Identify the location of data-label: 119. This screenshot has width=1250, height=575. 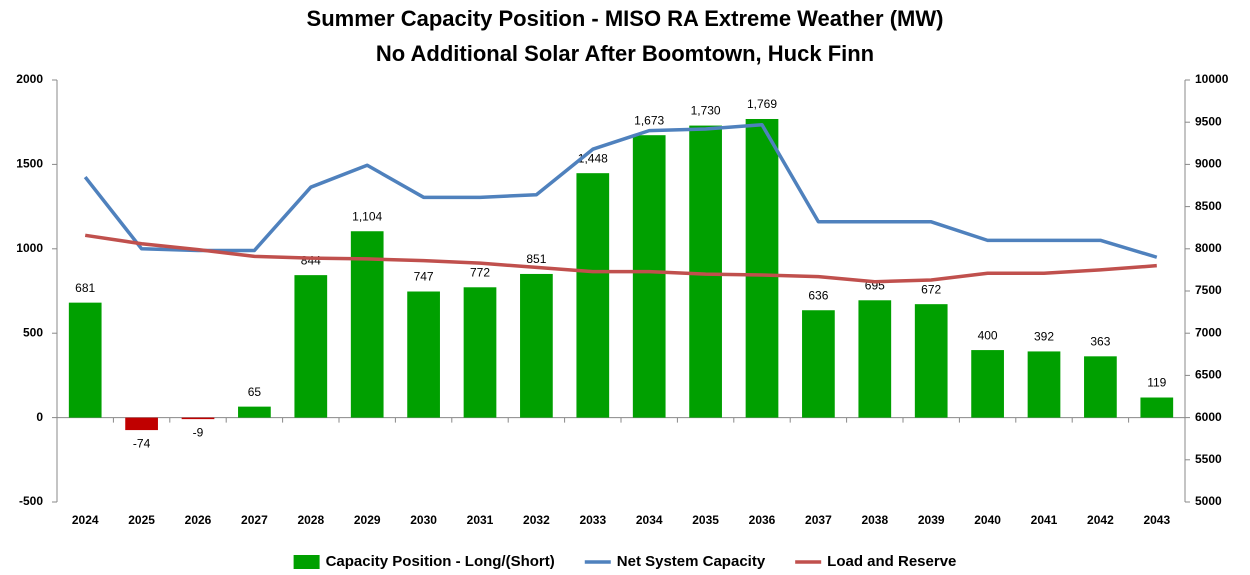
(1156, 383).